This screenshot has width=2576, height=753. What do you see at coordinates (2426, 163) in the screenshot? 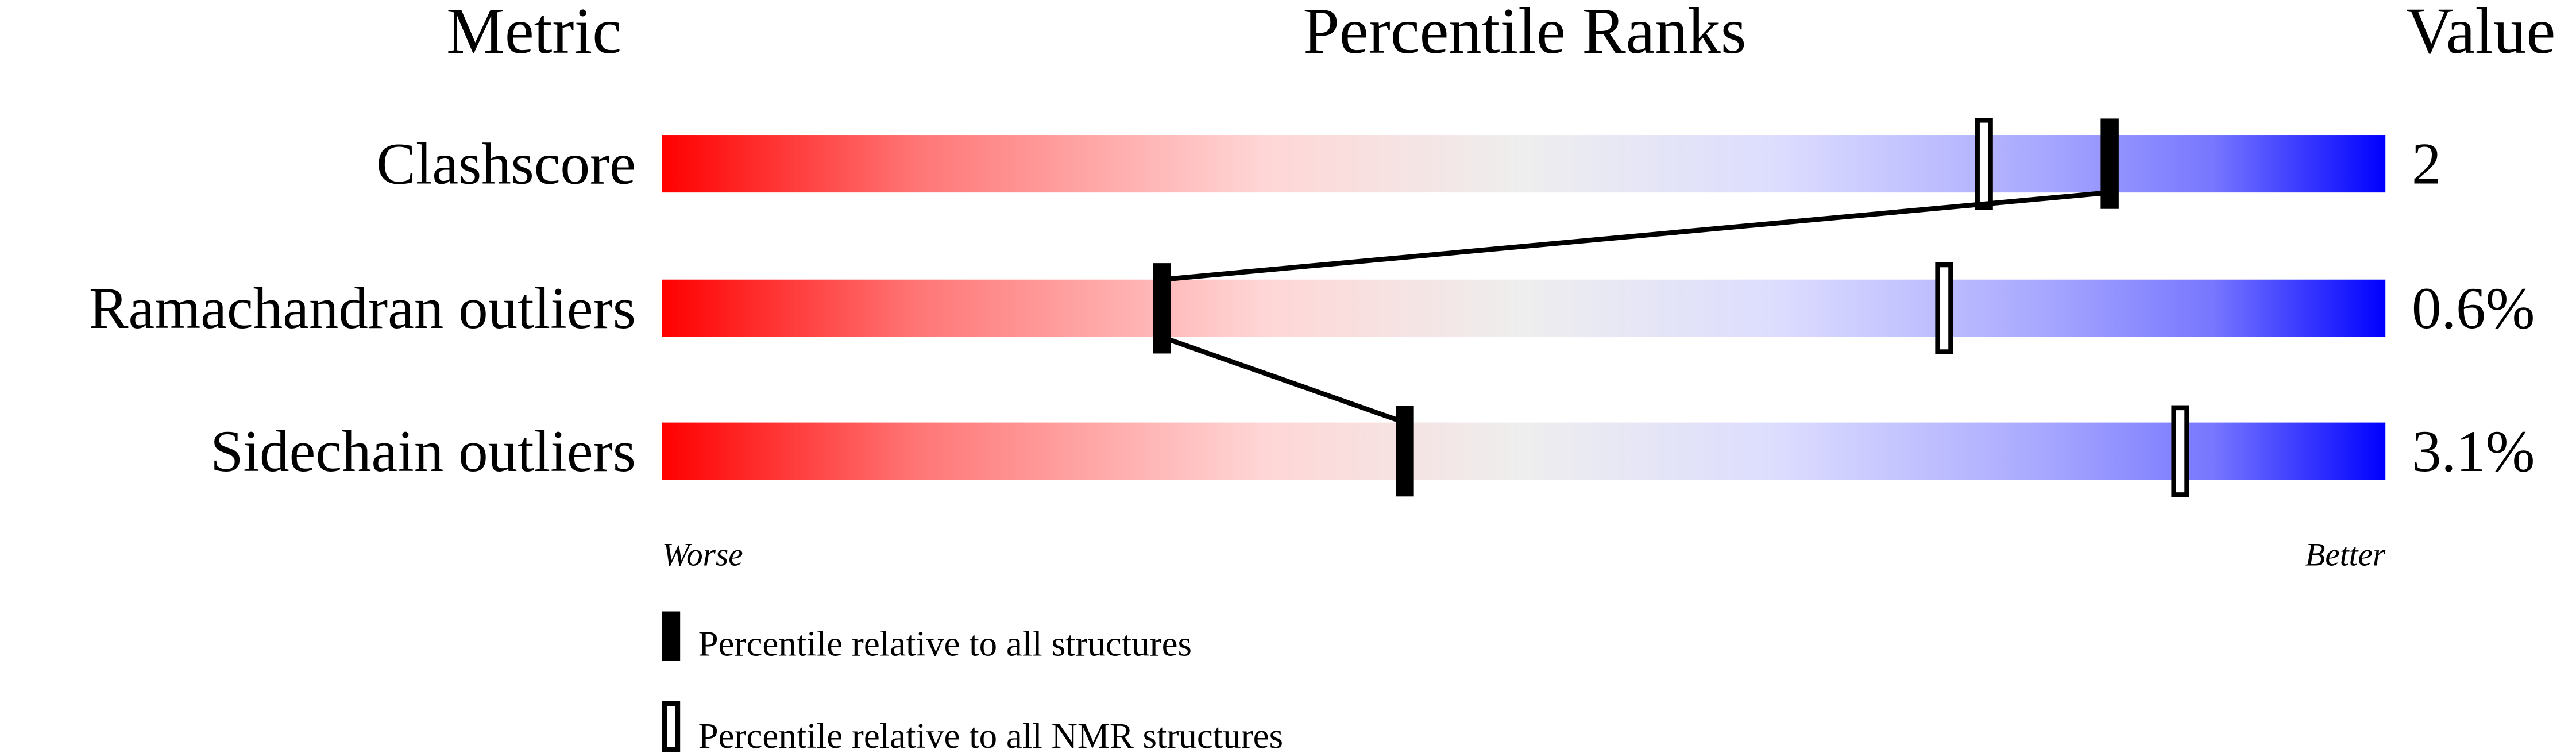
I see `metric-value: 2` at bounding box center [2426, 163].